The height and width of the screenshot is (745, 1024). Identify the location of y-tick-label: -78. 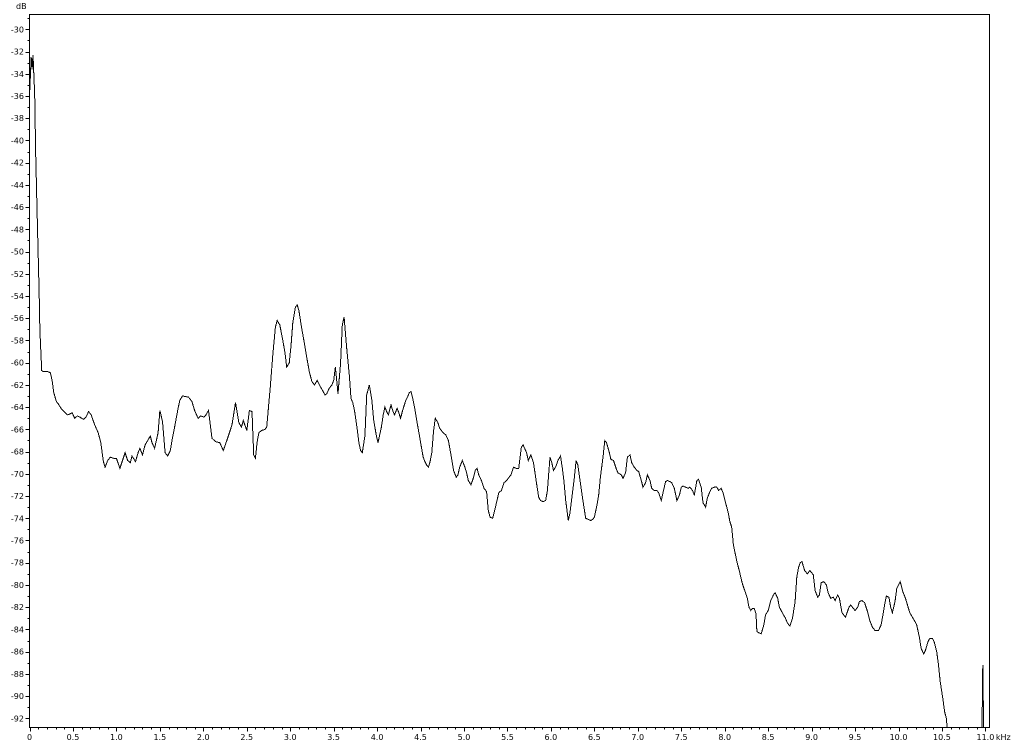
(17, 563).